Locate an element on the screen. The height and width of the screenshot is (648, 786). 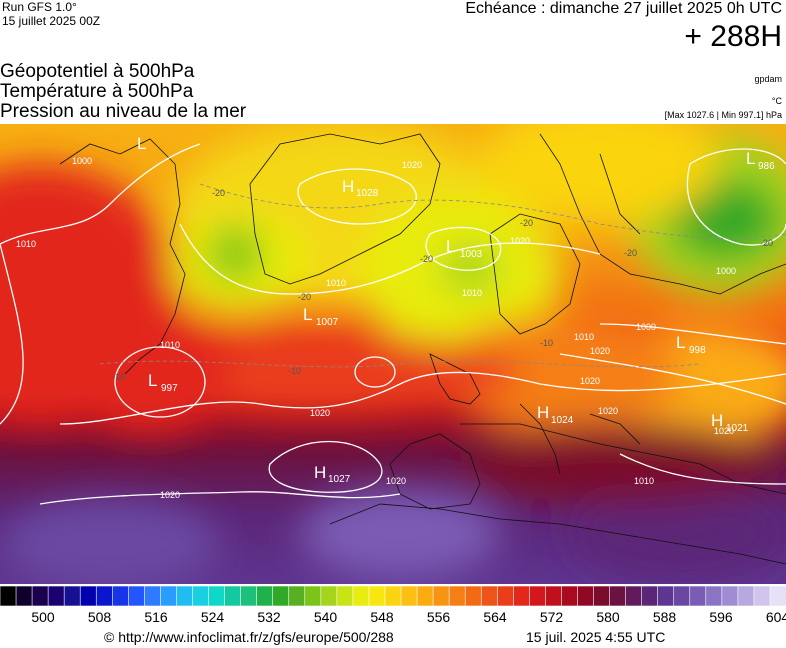
unit-geopotential: gpdam is located at coordinates (768, 79).